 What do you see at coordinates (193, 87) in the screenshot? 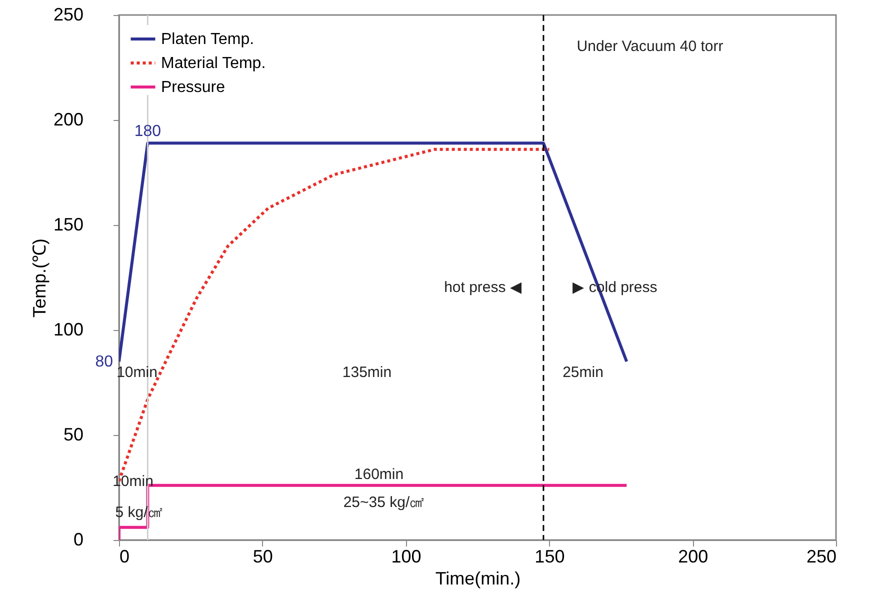
I see `legend-label: Pressure` at bounding box center [193, 87].